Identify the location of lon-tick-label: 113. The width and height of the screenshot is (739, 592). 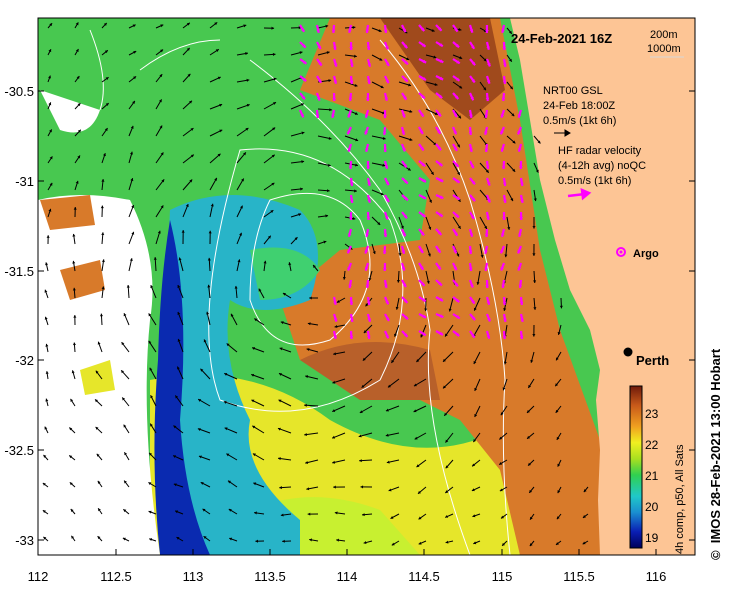
(193, 576).